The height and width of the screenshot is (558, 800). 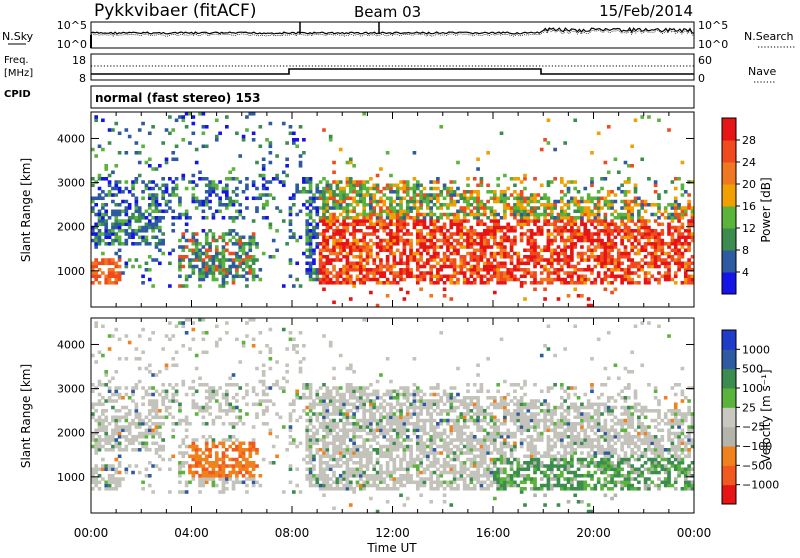 What do you see at coordinates (72, 44) in the screenshot?
I see `noise-left-tick-bottom: 10^0` at bounding box center [72, 44].